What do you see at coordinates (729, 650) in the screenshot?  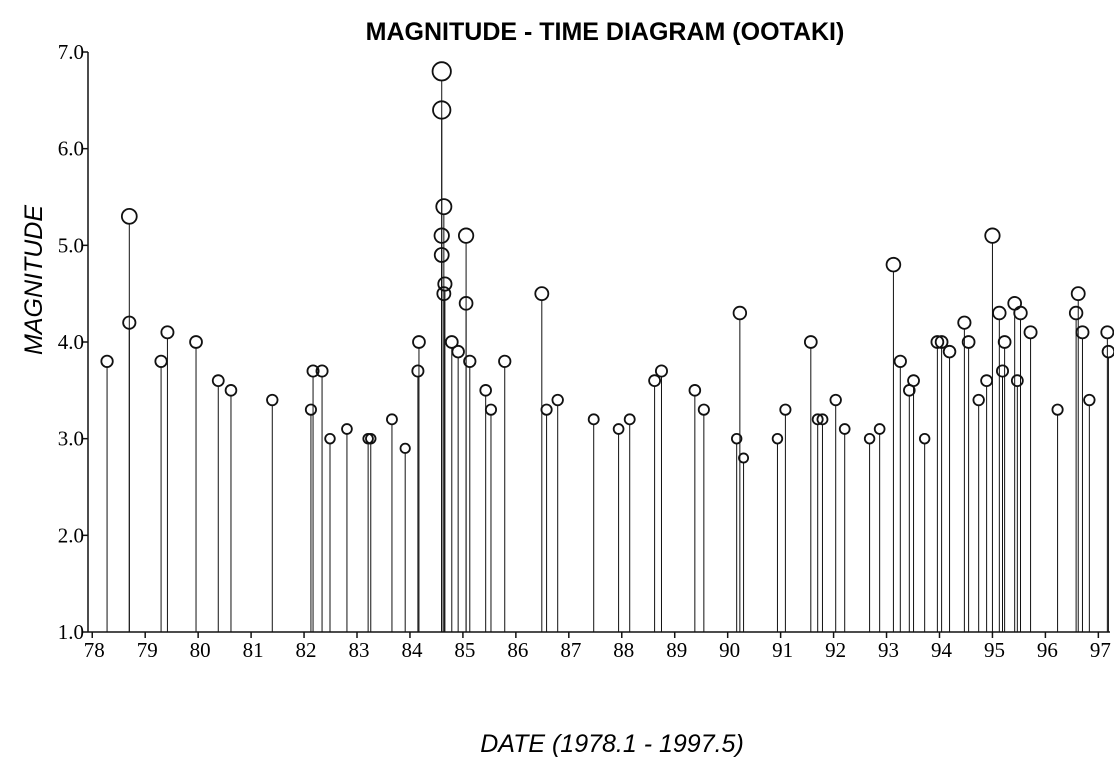 I see `x-tick-label: 90` at bounding box center [729, 650].